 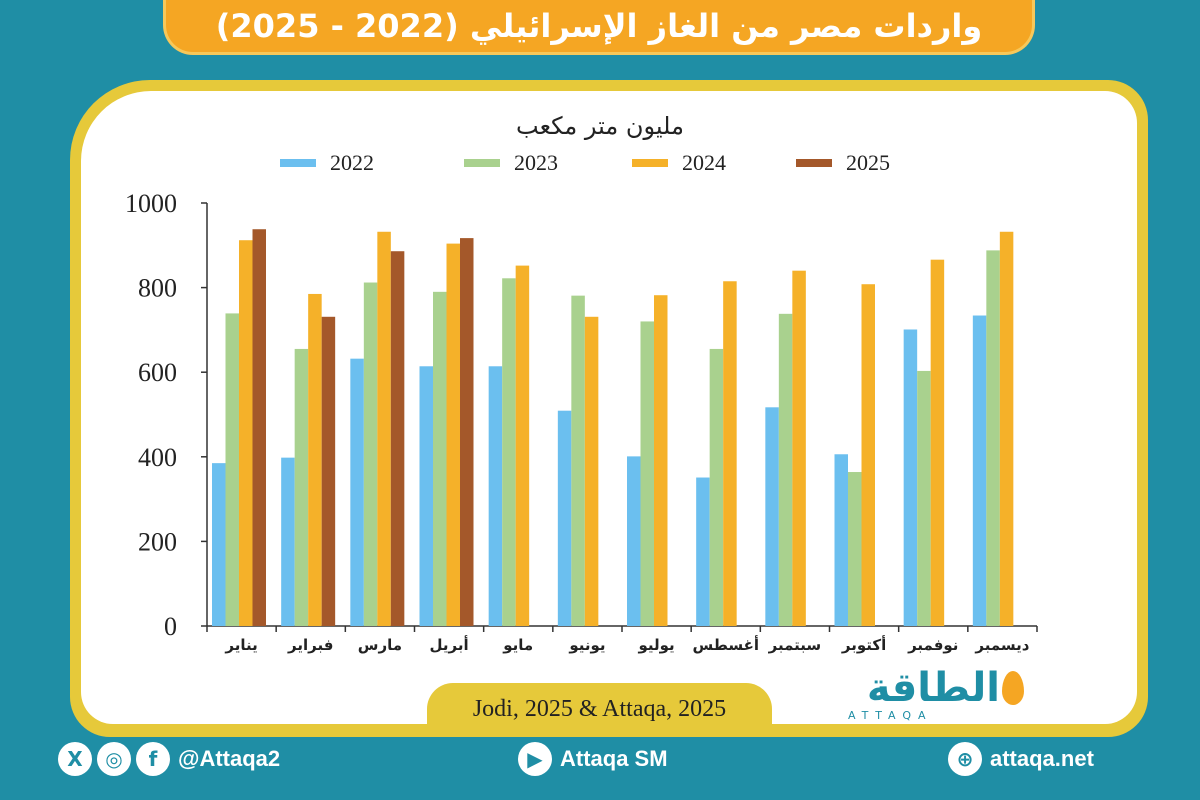 What do you see at coordinates (863, 644) in the screenshot?
I see `x-tick-label: أكتوبر` at bounding box center [863, 644].